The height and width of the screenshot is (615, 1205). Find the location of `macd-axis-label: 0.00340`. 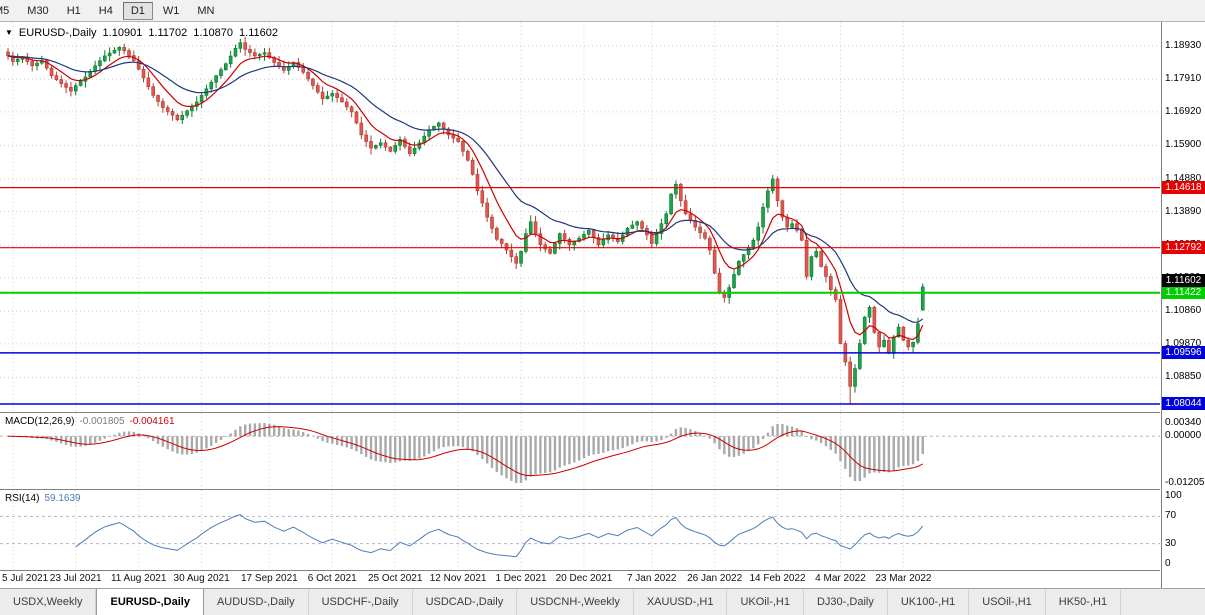

macd-axis-label: 0.00340 is located at coordinates (1183, 422).